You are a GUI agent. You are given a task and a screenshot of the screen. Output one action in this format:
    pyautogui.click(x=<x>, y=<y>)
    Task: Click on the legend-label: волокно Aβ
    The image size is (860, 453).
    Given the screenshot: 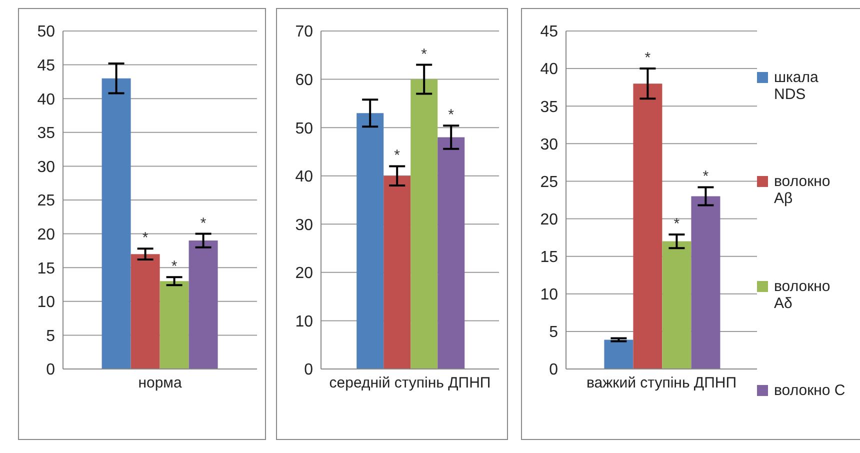 What is the action you would take?
    pyautogui.click(x=803, y=190)
    